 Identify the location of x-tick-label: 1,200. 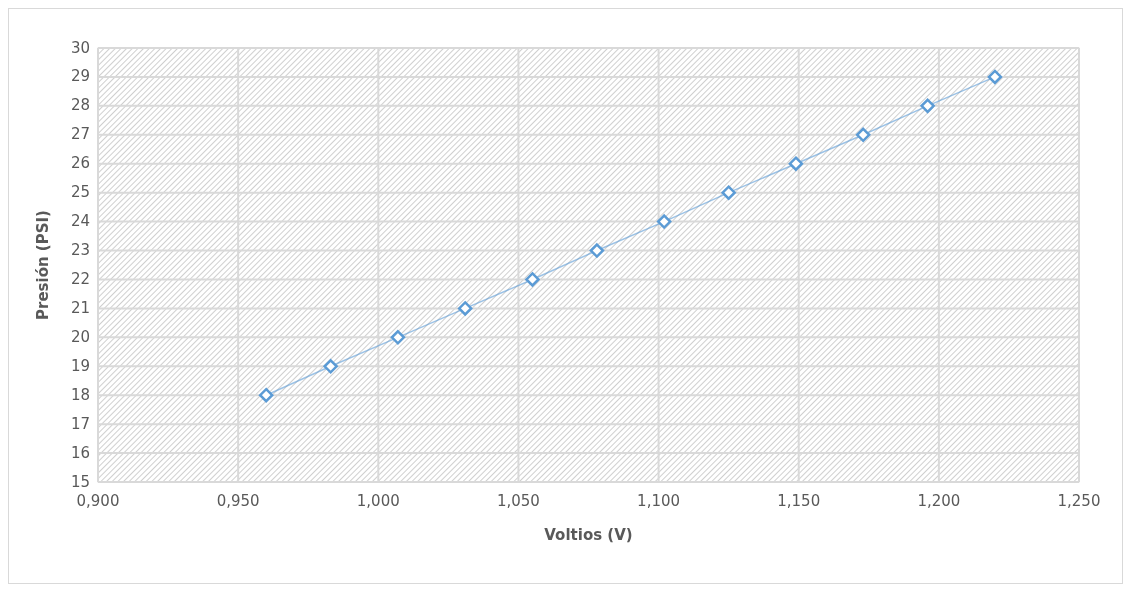
(939, 501).